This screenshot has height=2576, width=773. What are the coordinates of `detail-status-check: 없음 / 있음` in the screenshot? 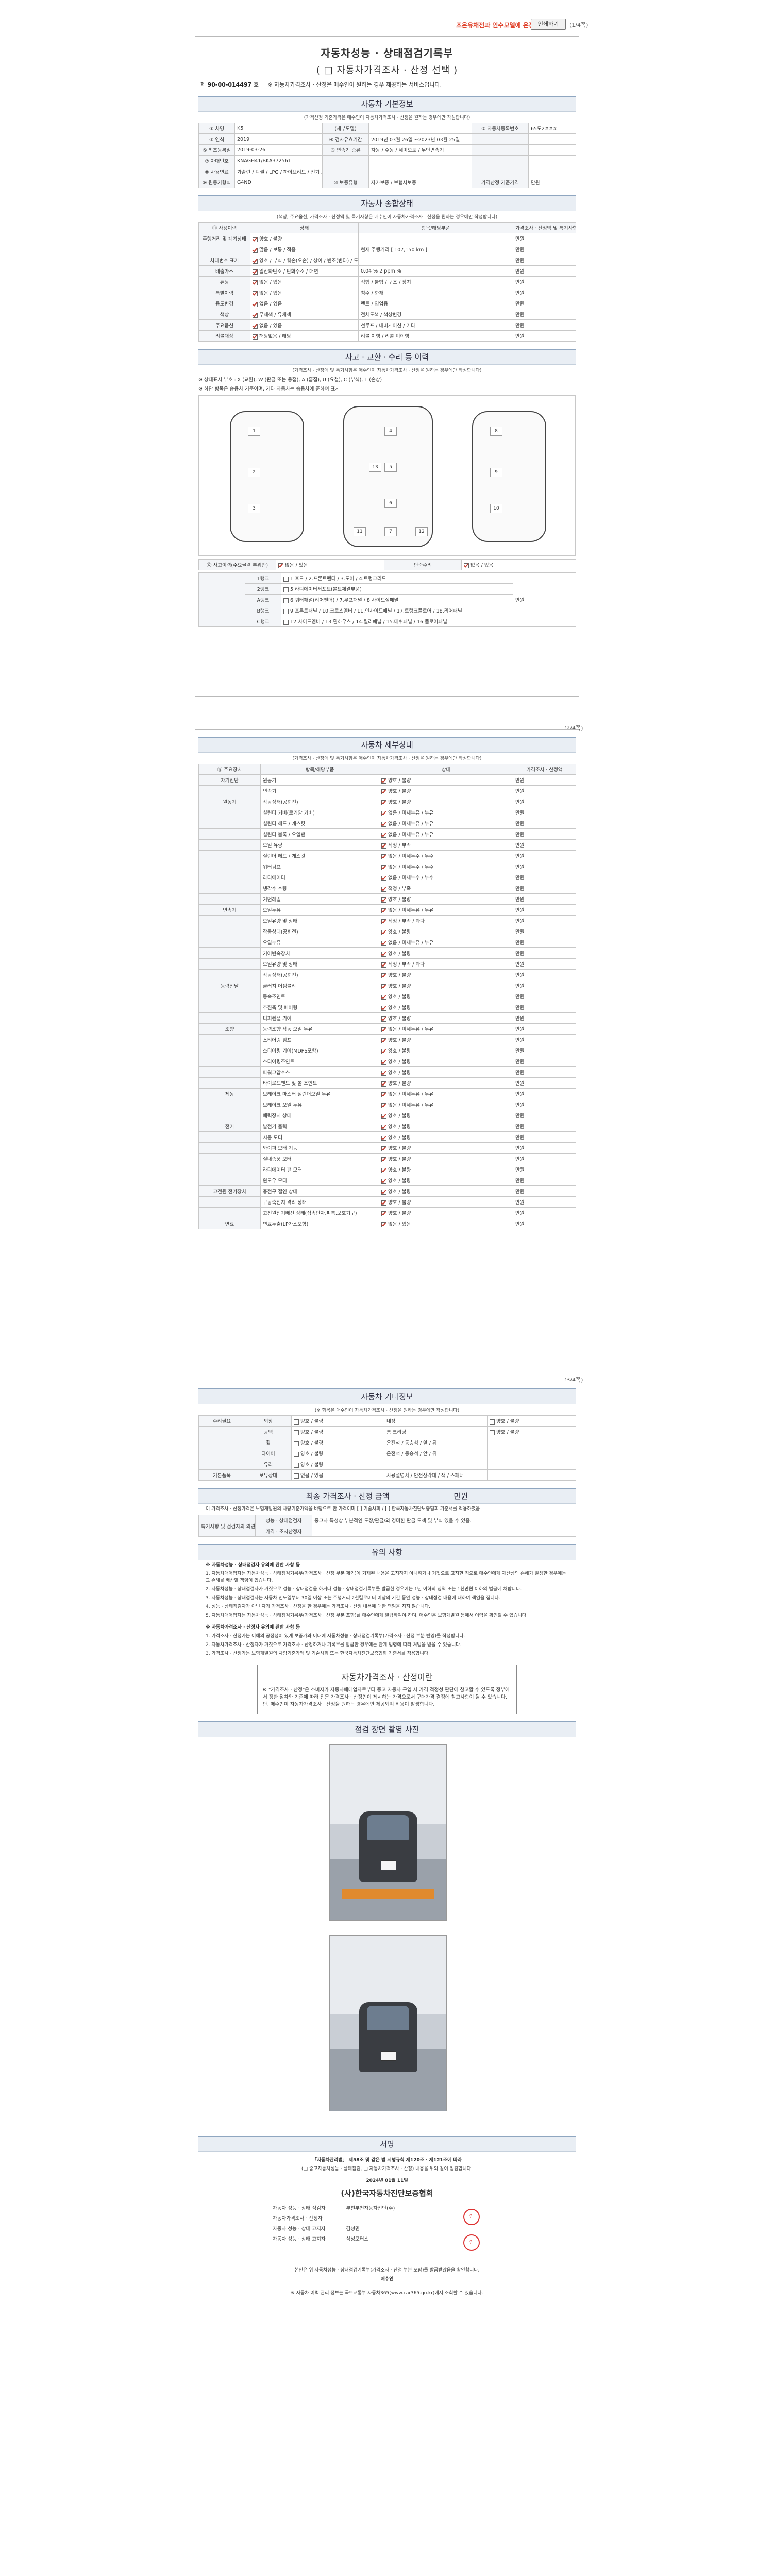 It's located at (446, 1223).